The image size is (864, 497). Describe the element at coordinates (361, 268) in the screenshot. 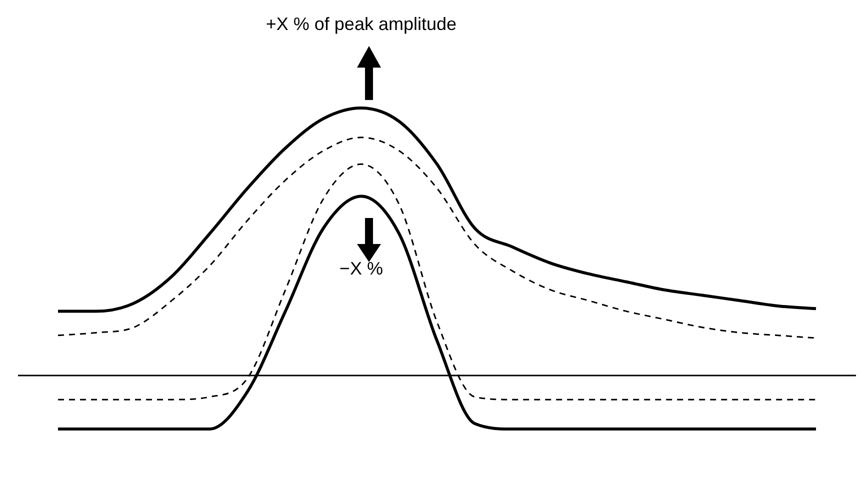

I see `annotation: −X %` at that location.